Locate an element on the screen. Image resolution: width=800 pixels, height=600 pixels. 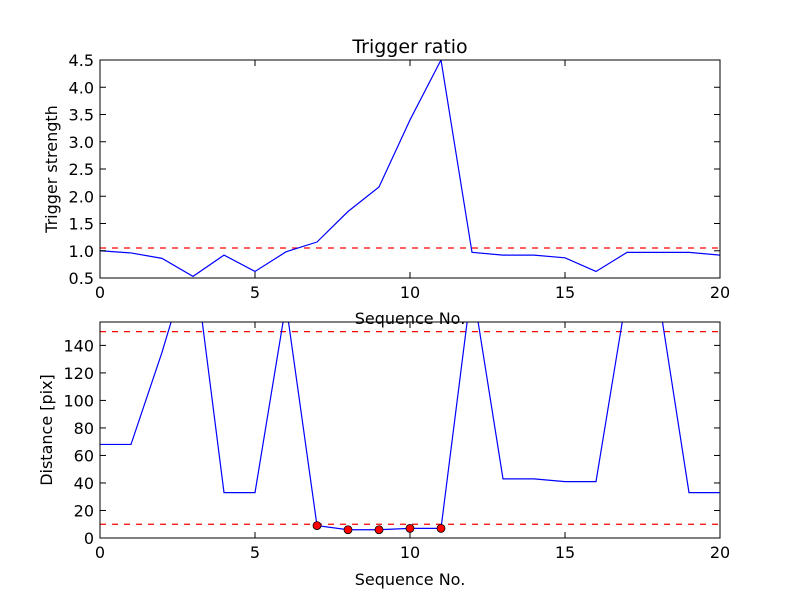
y-tick-label: 4.5 is located at coordinates (81, 60).